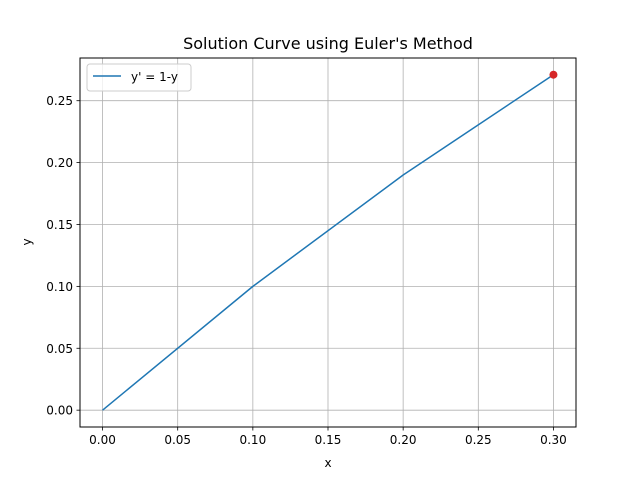 This screenshot has width=640, height=485. I want to click on y-tick-label: 0.10, so click(59, 287).